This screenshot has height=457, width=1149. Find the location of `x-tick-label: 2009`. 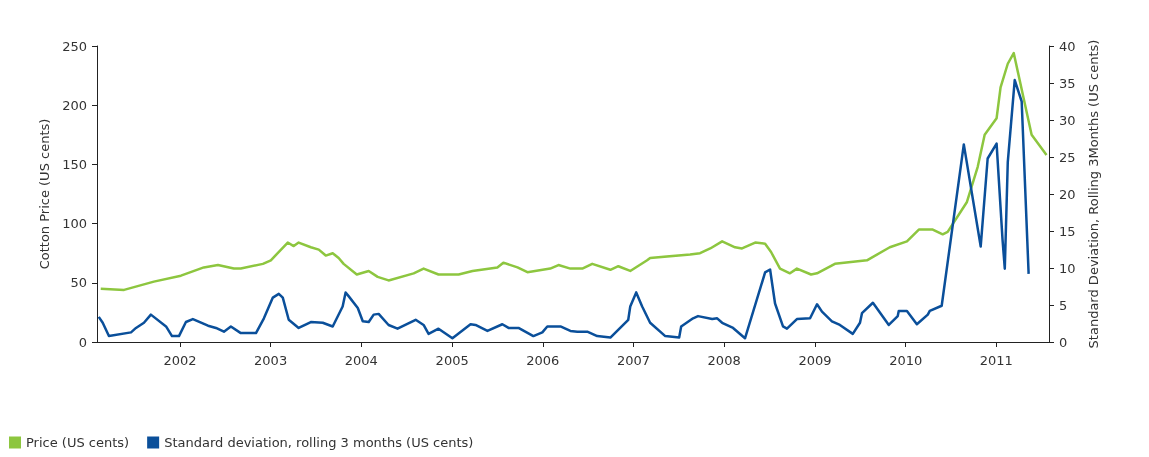

x-tick-label: 2009 is located at coordinates (815, 360).